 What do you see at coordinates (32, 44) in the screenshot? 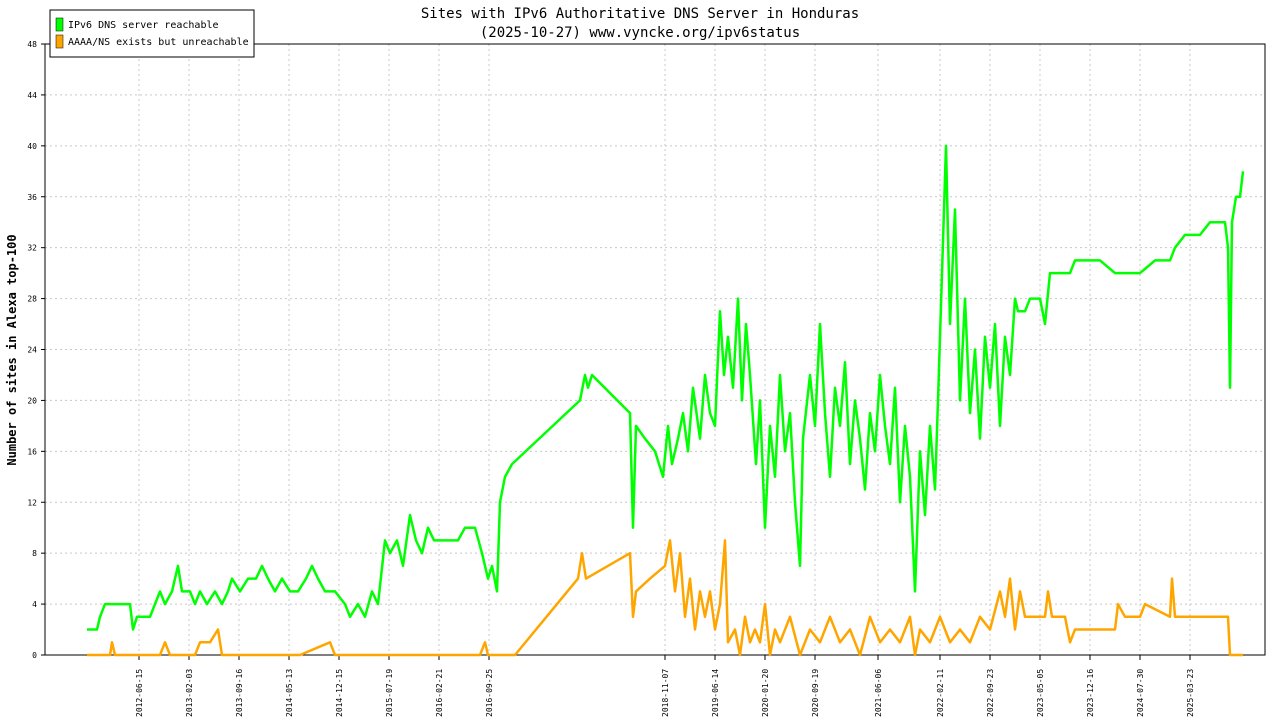
I see `y-tick-label: 48` at bounding box center [32, 44].